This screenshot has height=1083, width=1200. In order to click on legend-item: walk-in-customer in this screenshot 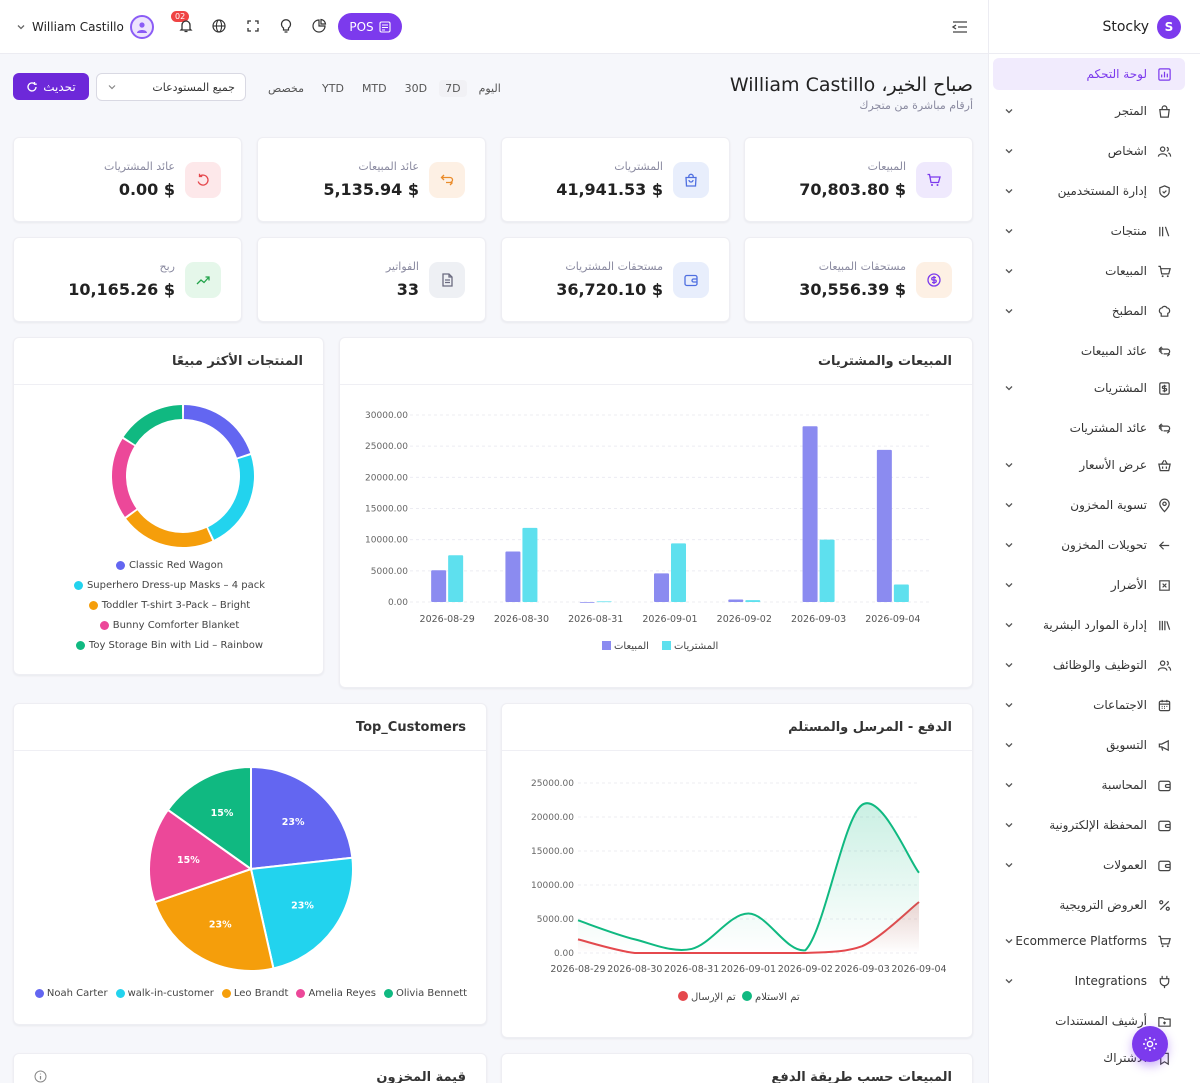, I will do `click(164, 993)`.